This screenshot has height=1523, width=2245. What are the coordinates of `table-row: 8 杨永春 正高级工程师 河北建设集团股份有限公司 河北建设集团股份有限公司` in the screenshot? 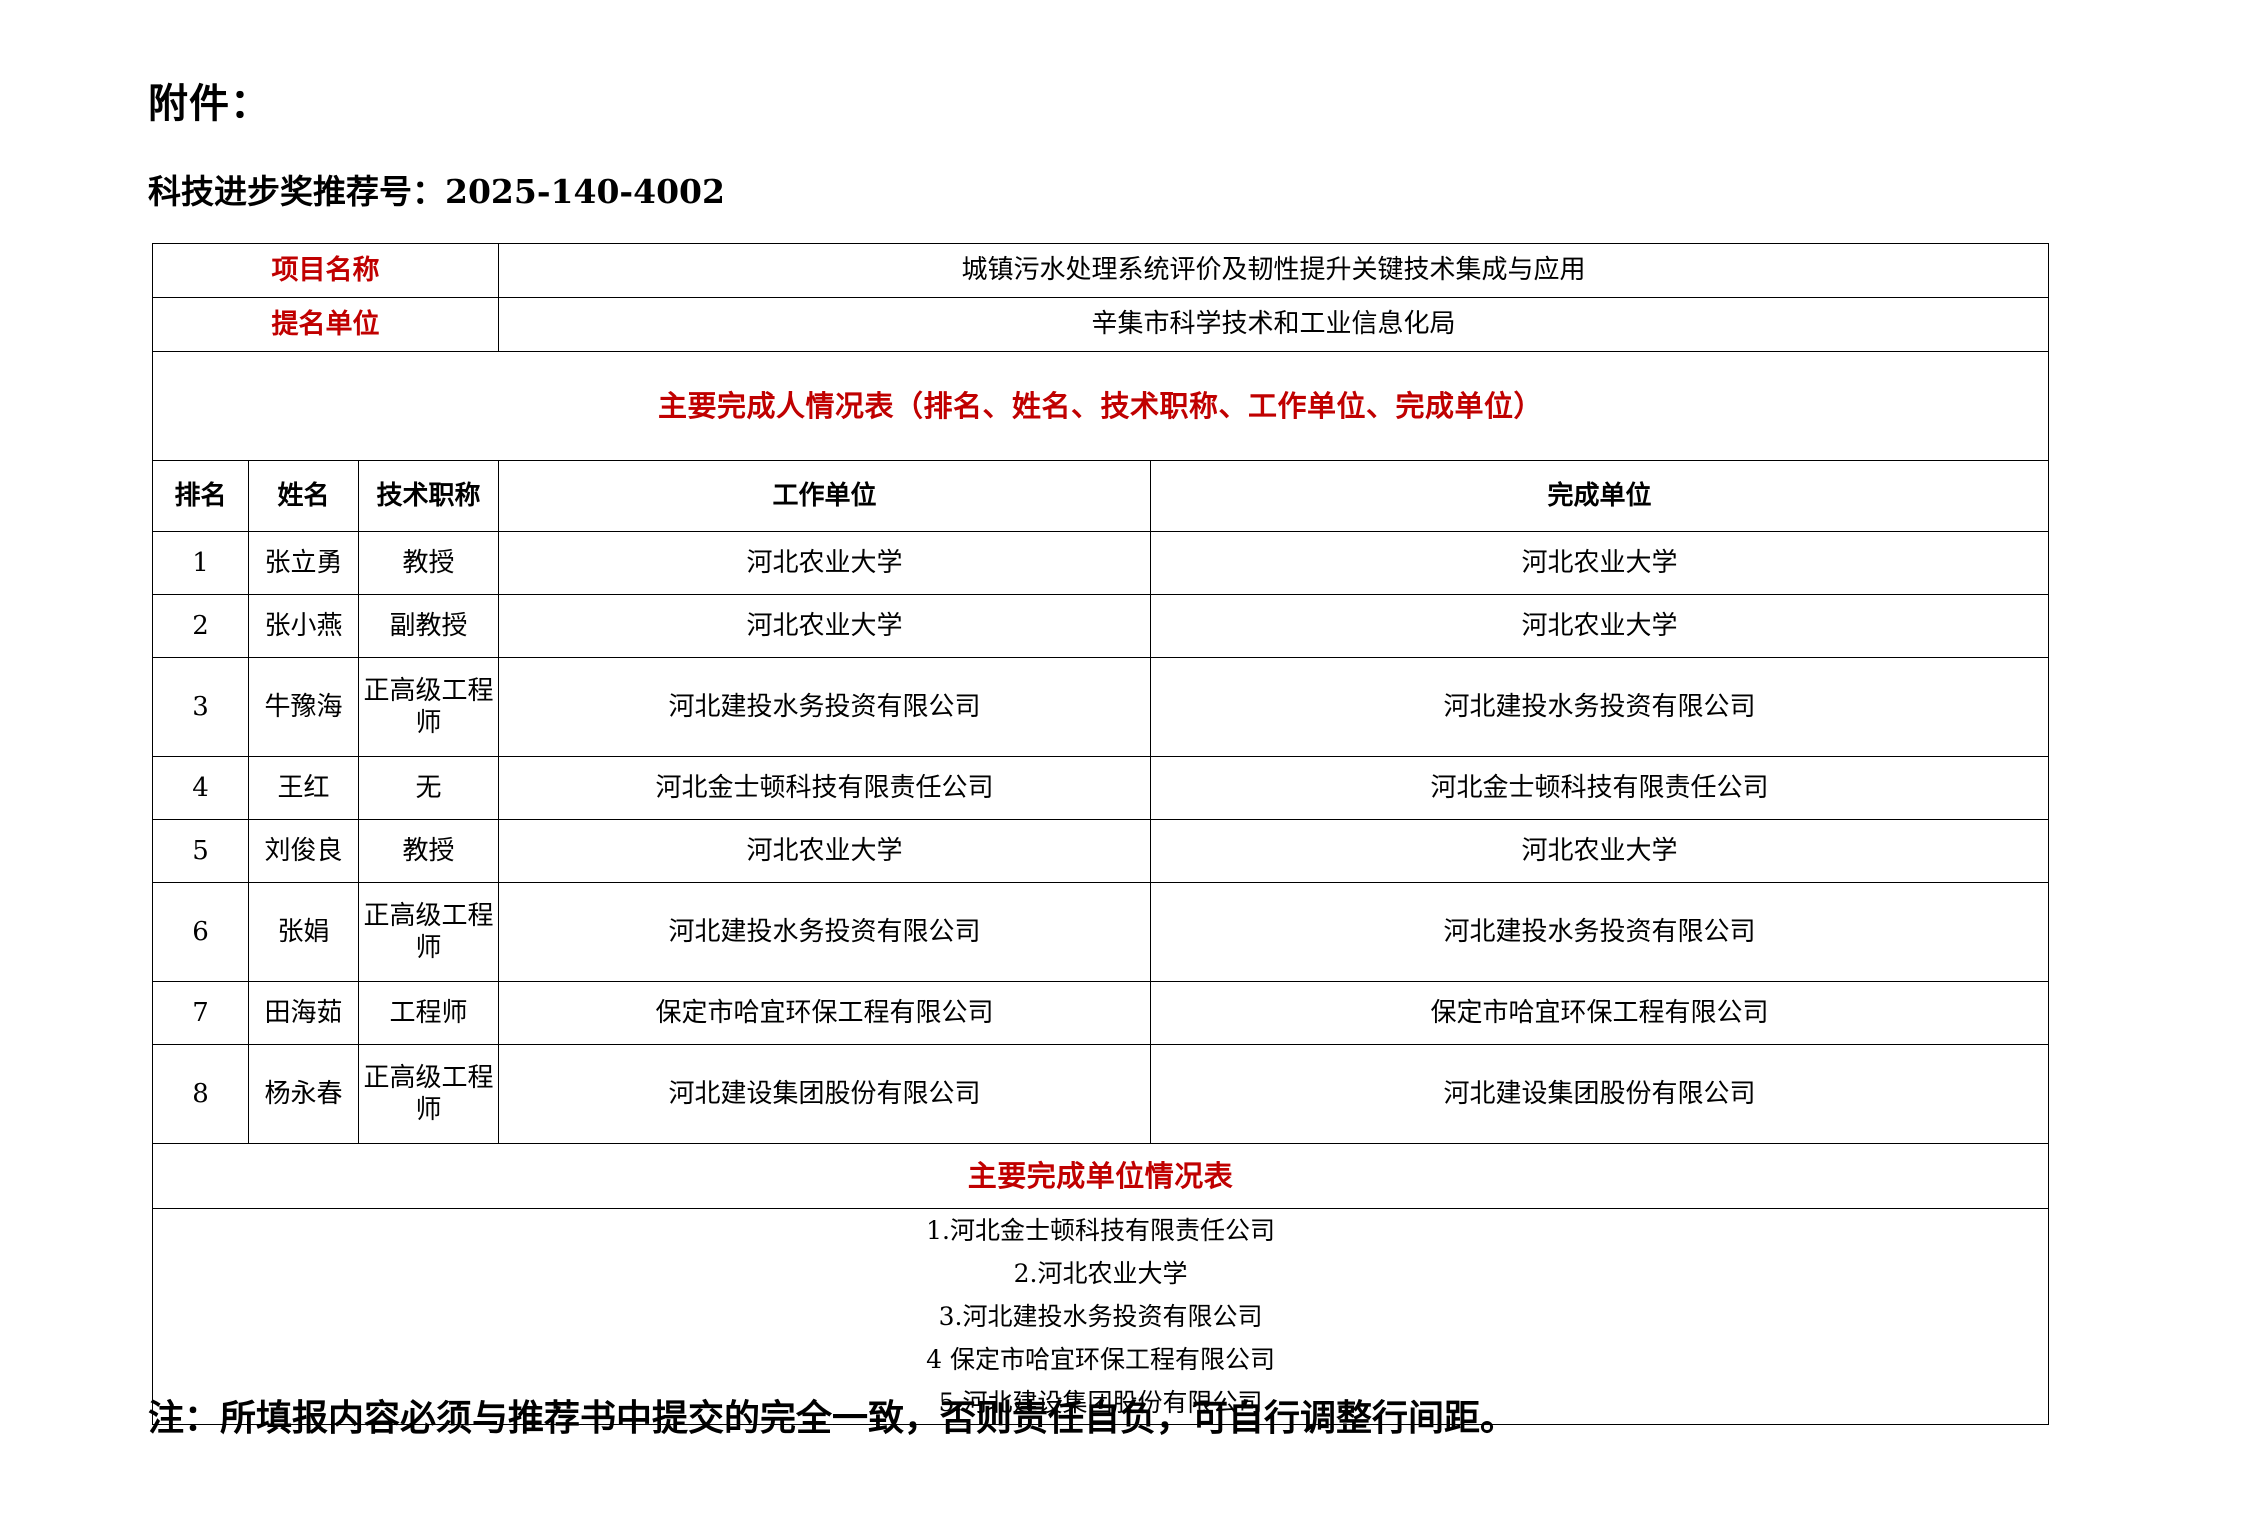 It's located at (1101, 1094).